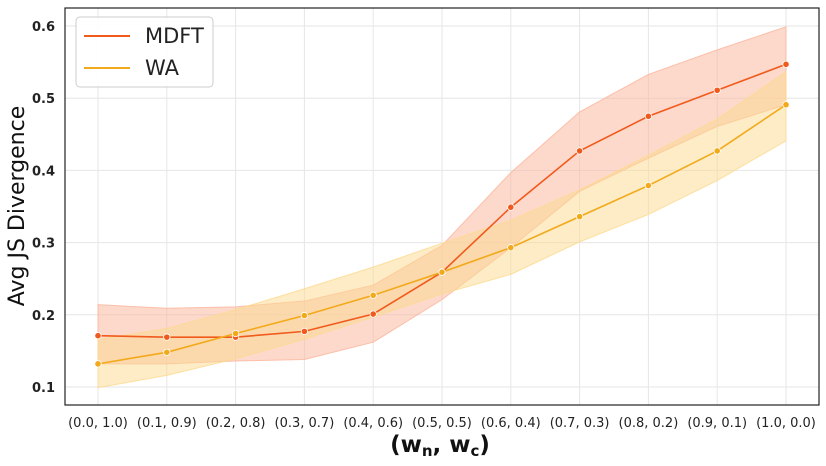 This screenshot has height=466, width=826. What do you see at coordinates (43, 99) in the screenshot?
I see `y-tick-label: 0.5` at bounding box center [43, 99].